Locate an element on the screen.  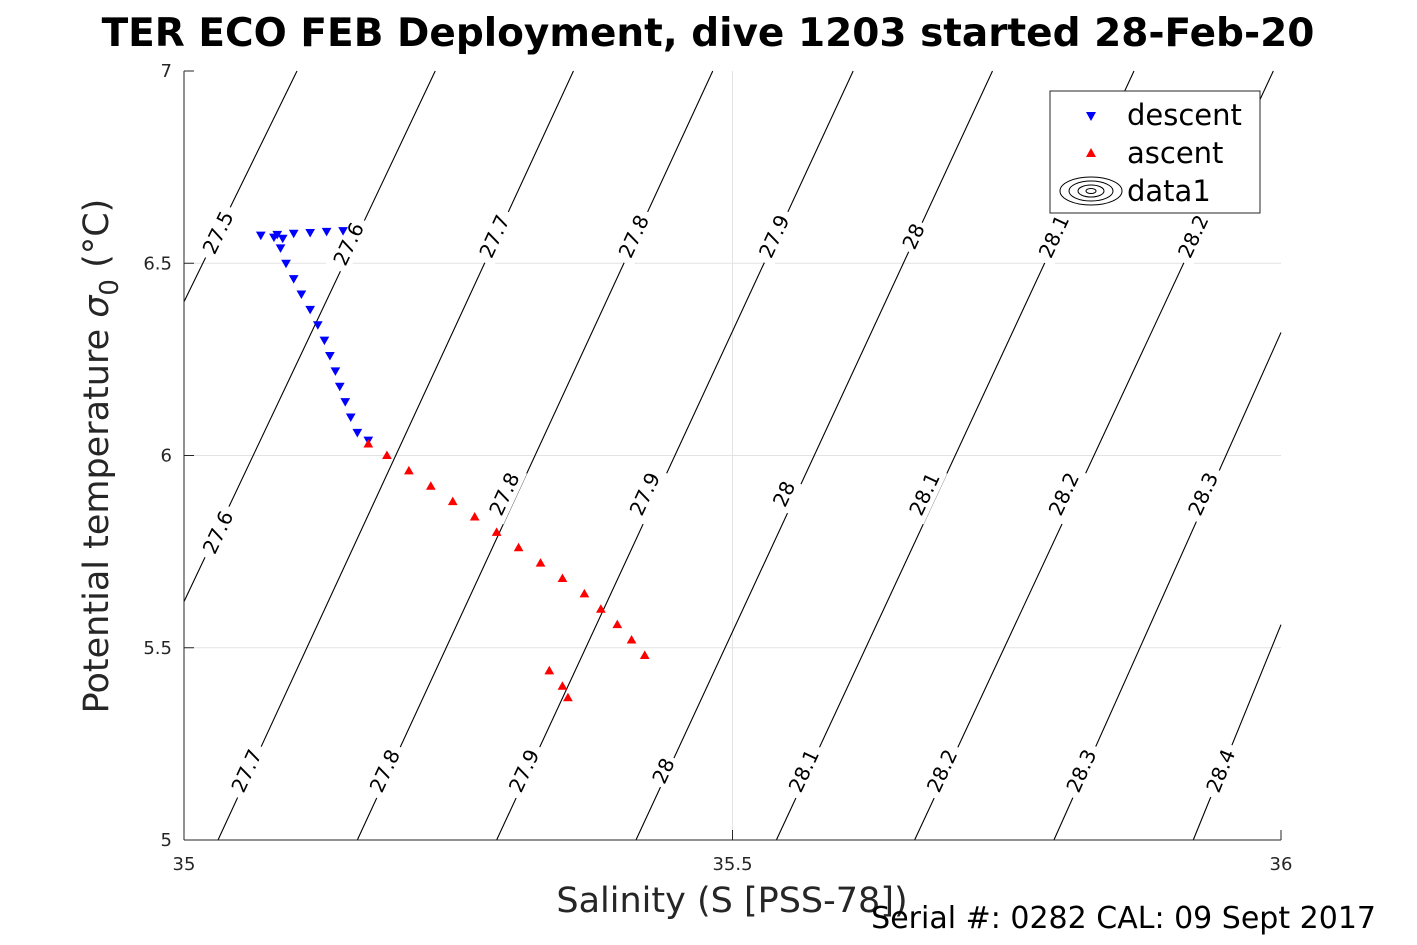
legend-data1-label: data1 is located at coordinates (1169, 191).